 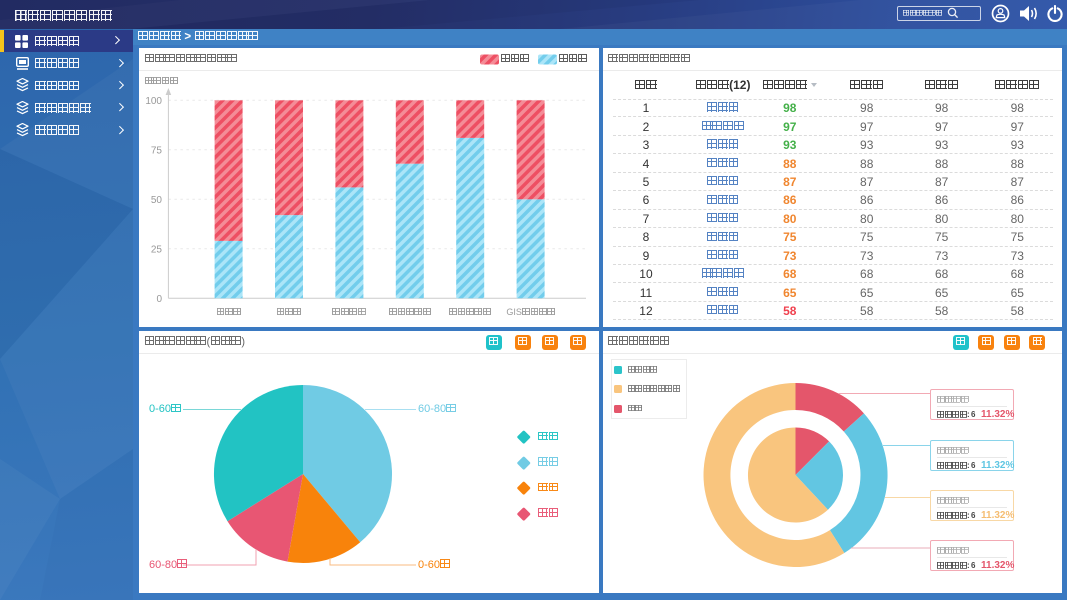 What do you see at coordinates (157, 249) in the screenshot?
I see `svg-text: 25` at bounding box center [157, 249].